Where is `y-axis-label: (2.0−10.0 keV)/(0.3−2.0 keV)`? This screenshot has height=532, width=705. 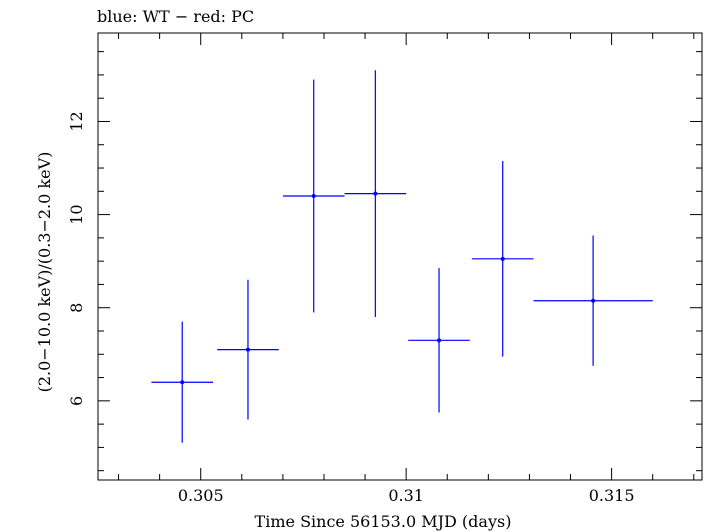 y-axis-label: (2.0−10.0 keV)/(0.3−2.0 keV) is located at coordinates (44, 272).